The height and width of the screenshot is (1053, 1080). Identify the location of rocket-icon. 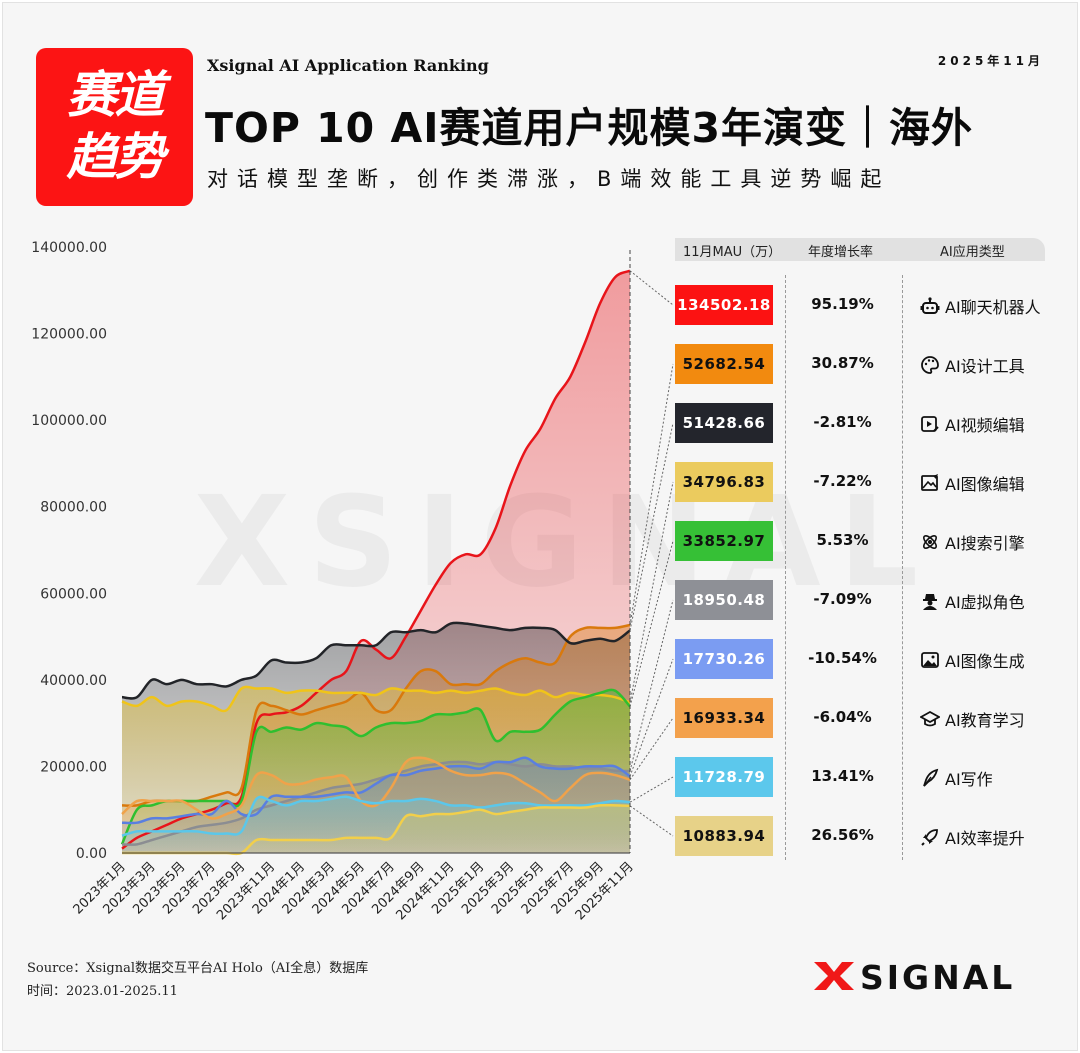
(929, 837).